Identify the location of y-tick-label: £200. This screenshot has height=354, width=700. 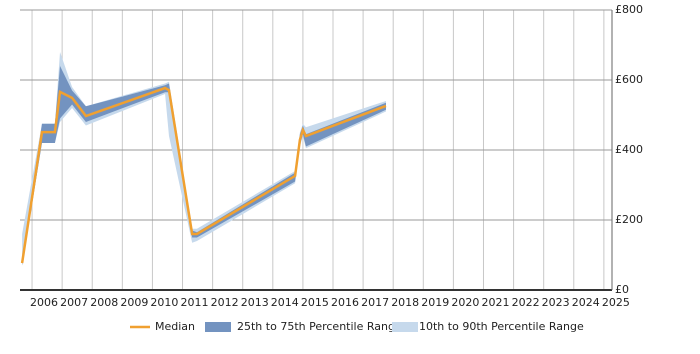
(629, 219).